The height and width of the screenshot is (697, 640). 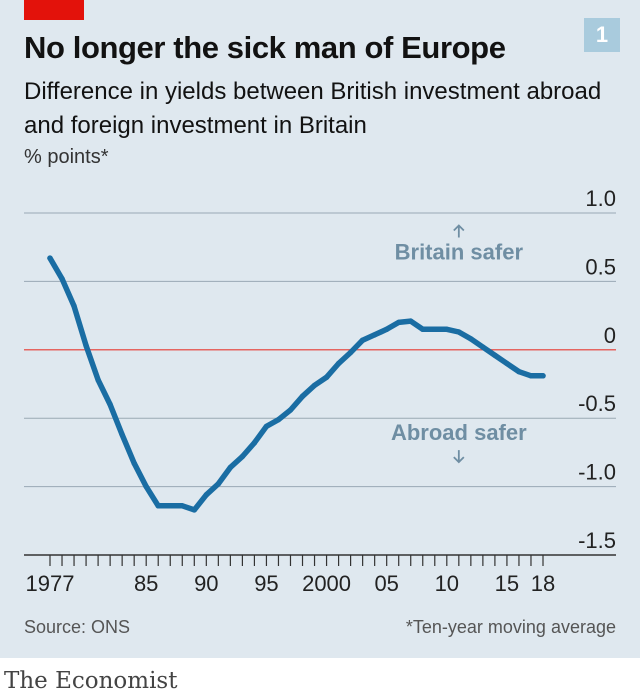 What do you see at coordinates (597, 540) in the screenshot?
I see `y-tick-label: -1.5` at bounding box center [597, 540].